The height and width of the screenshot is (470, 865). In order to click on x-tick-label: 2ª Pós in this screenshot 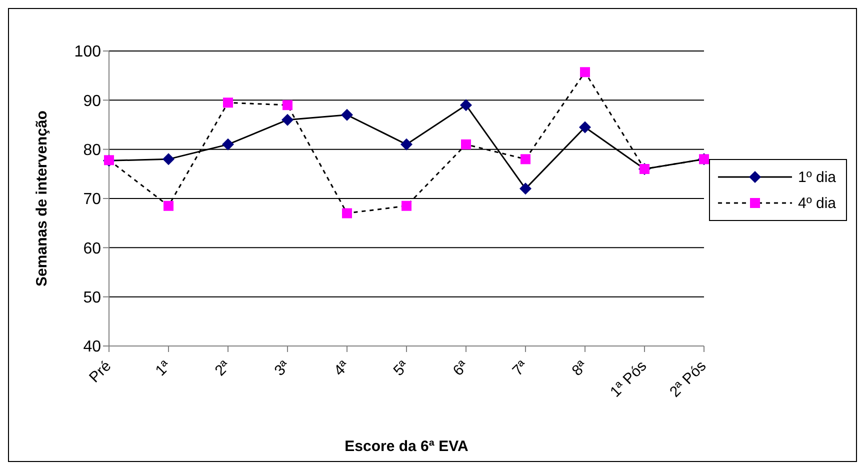, I will do `click(688, 379)`.